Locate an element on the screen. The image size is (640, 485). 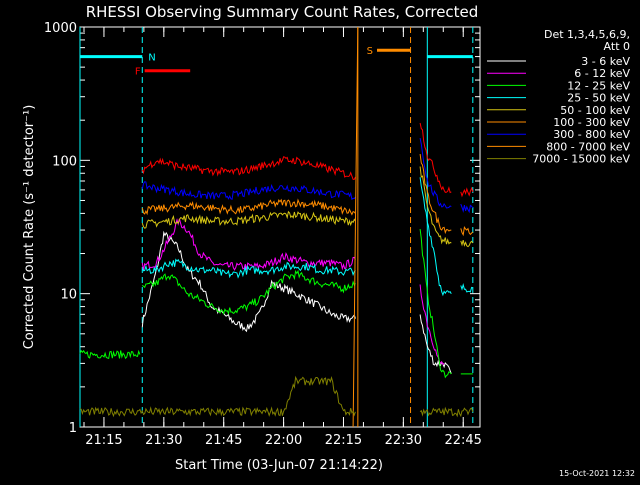
legend-entry-7000-15000-kev: 7000 - 15000 keV is located at coordinates (581, 159).